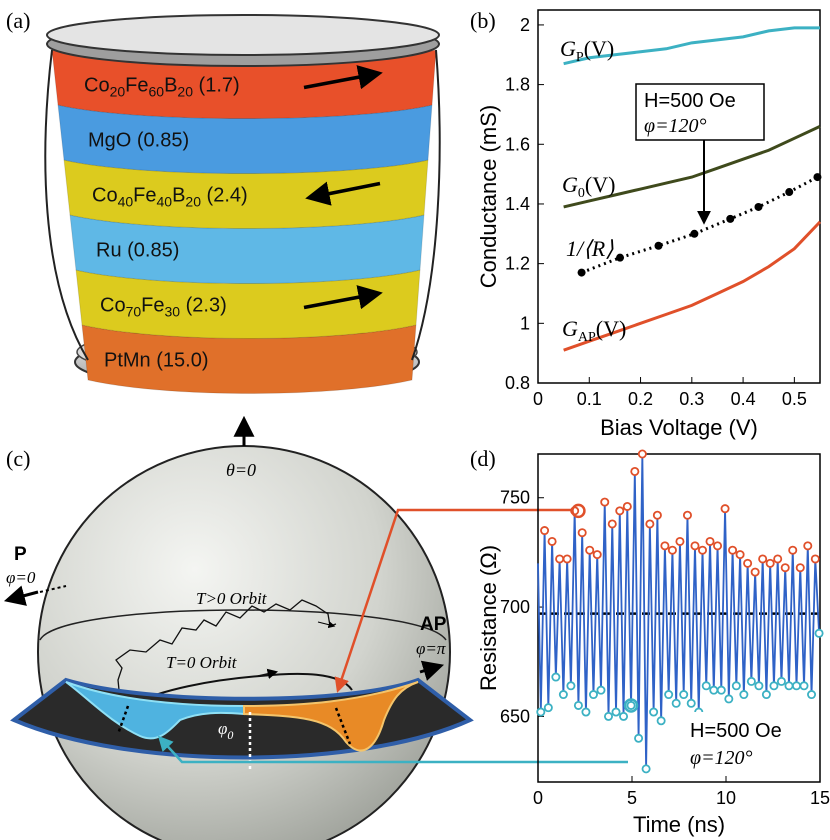 The image size is (830, 840). Describe the element at coordinates (726, 798) in the screenshot. I see `x-tick-label-2: 10` at that location.